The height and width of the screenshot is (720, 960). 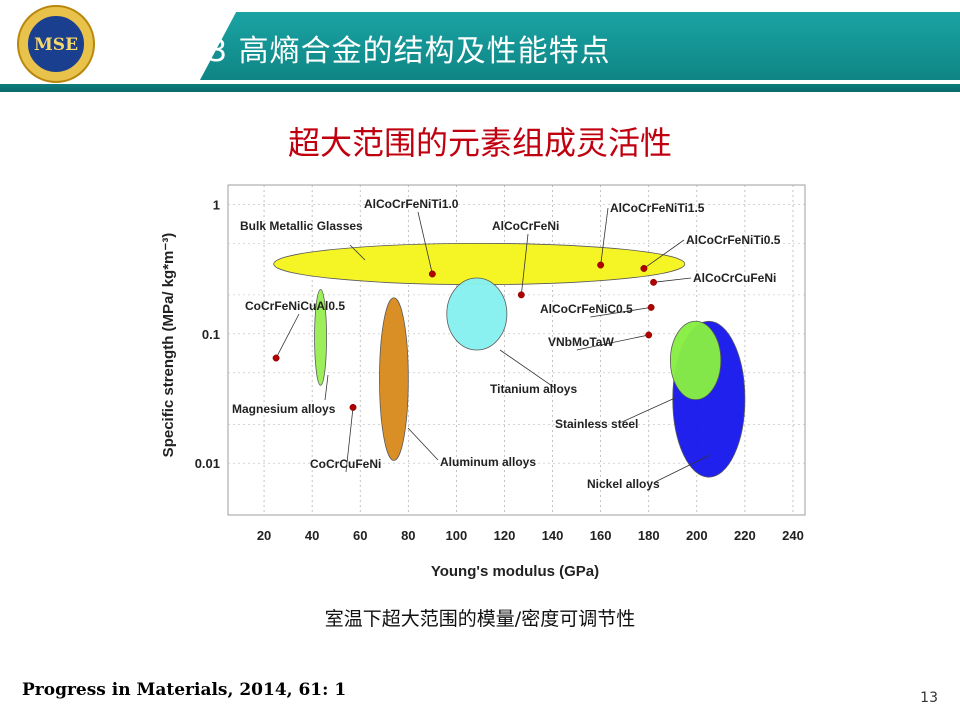 I want to click on x-tick-label: 80, so click(x=408, y=535).